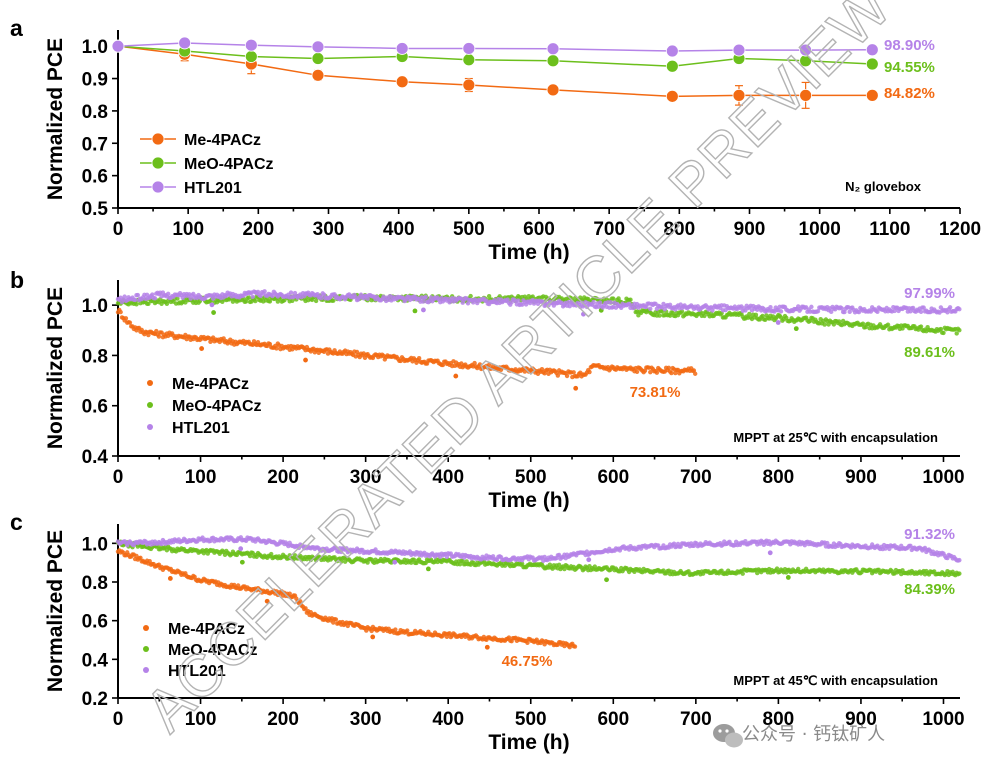  I want to click on x-tick-label: 300, so click(366, 477).